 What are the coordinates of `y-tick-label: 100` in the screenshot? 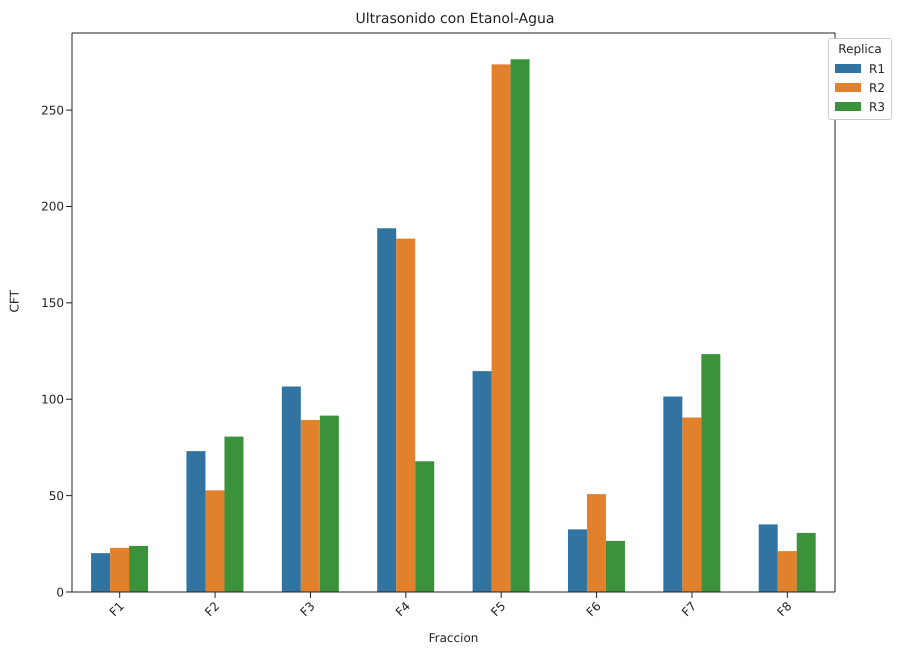 It's located at (52, 399).